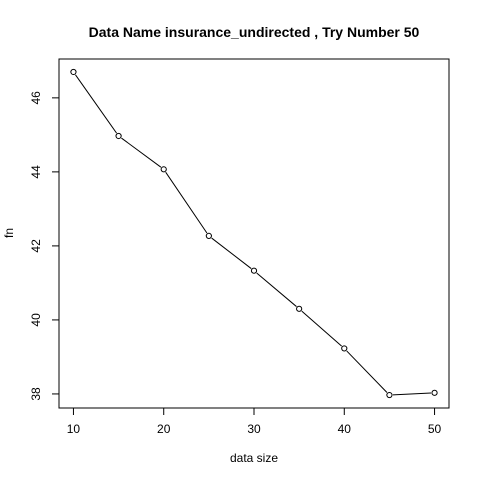 The image size is (480, 480). Describe the element at coordinates (36, 98) in the screenshot. I see `y-tick-label: 46` at that location.